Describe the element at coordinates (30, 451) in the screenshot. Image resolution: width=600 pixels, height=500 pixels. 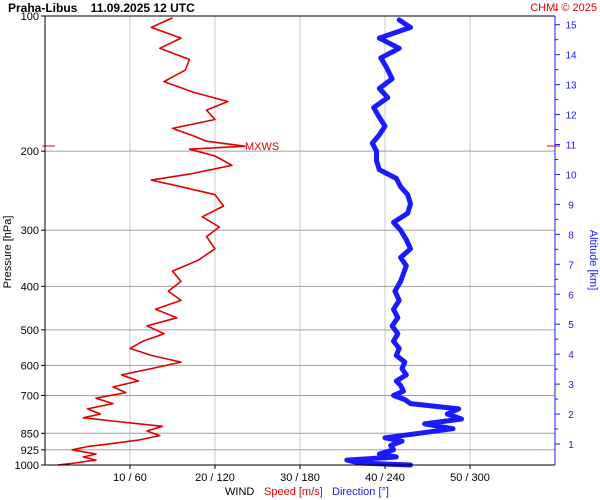
I see `pressure-tick-label: 925` at that location.